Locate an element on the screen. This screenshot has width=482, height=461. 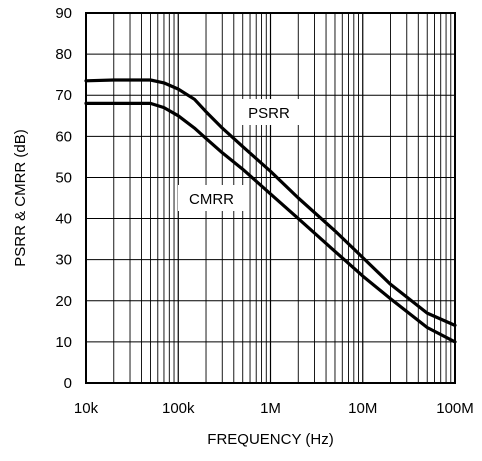
y-axis-title: PSRR & CMRR (dB) is located at coordinates (20, 198).